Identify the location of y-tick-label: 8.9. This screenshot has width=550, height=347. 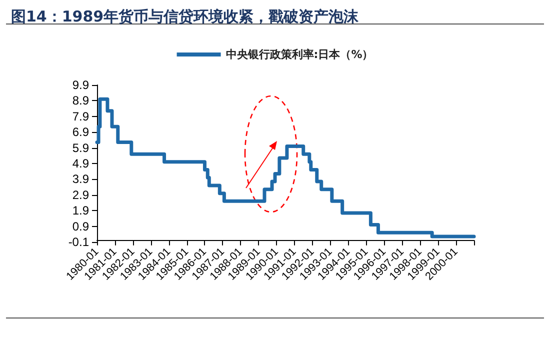
(81, 101).